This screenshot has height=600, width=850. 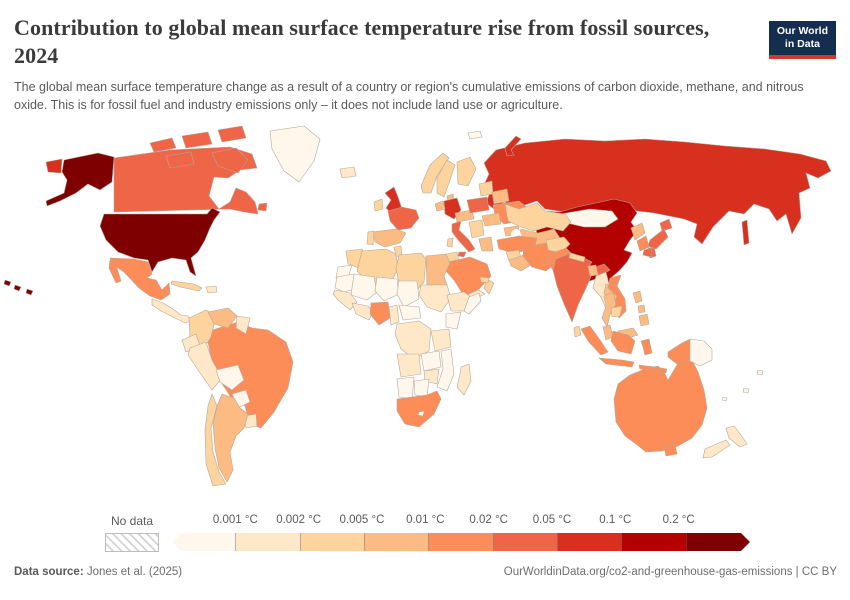 What do you see at coordinates (463, 236) in the screenshot?
I see `country-italy` at bounding box center [463, 236].